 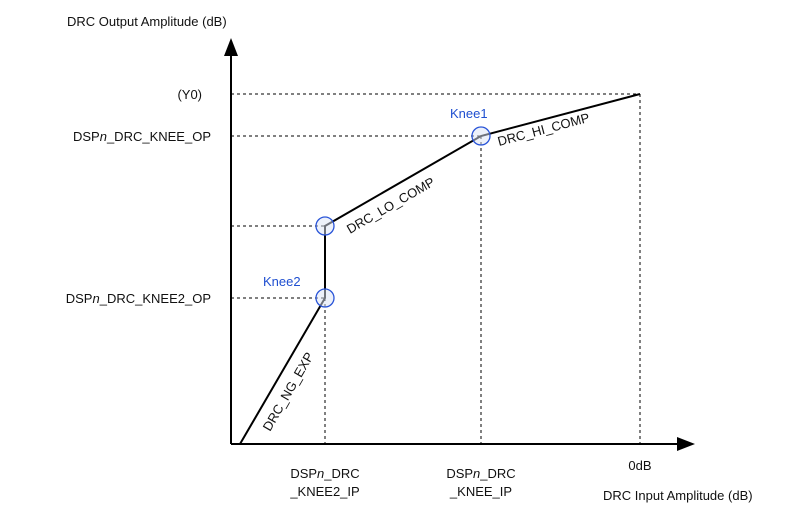 I want to click on y-label-knee2-op: DSPn_DRC_KNEE2_OP, so click(x=138, y=298).